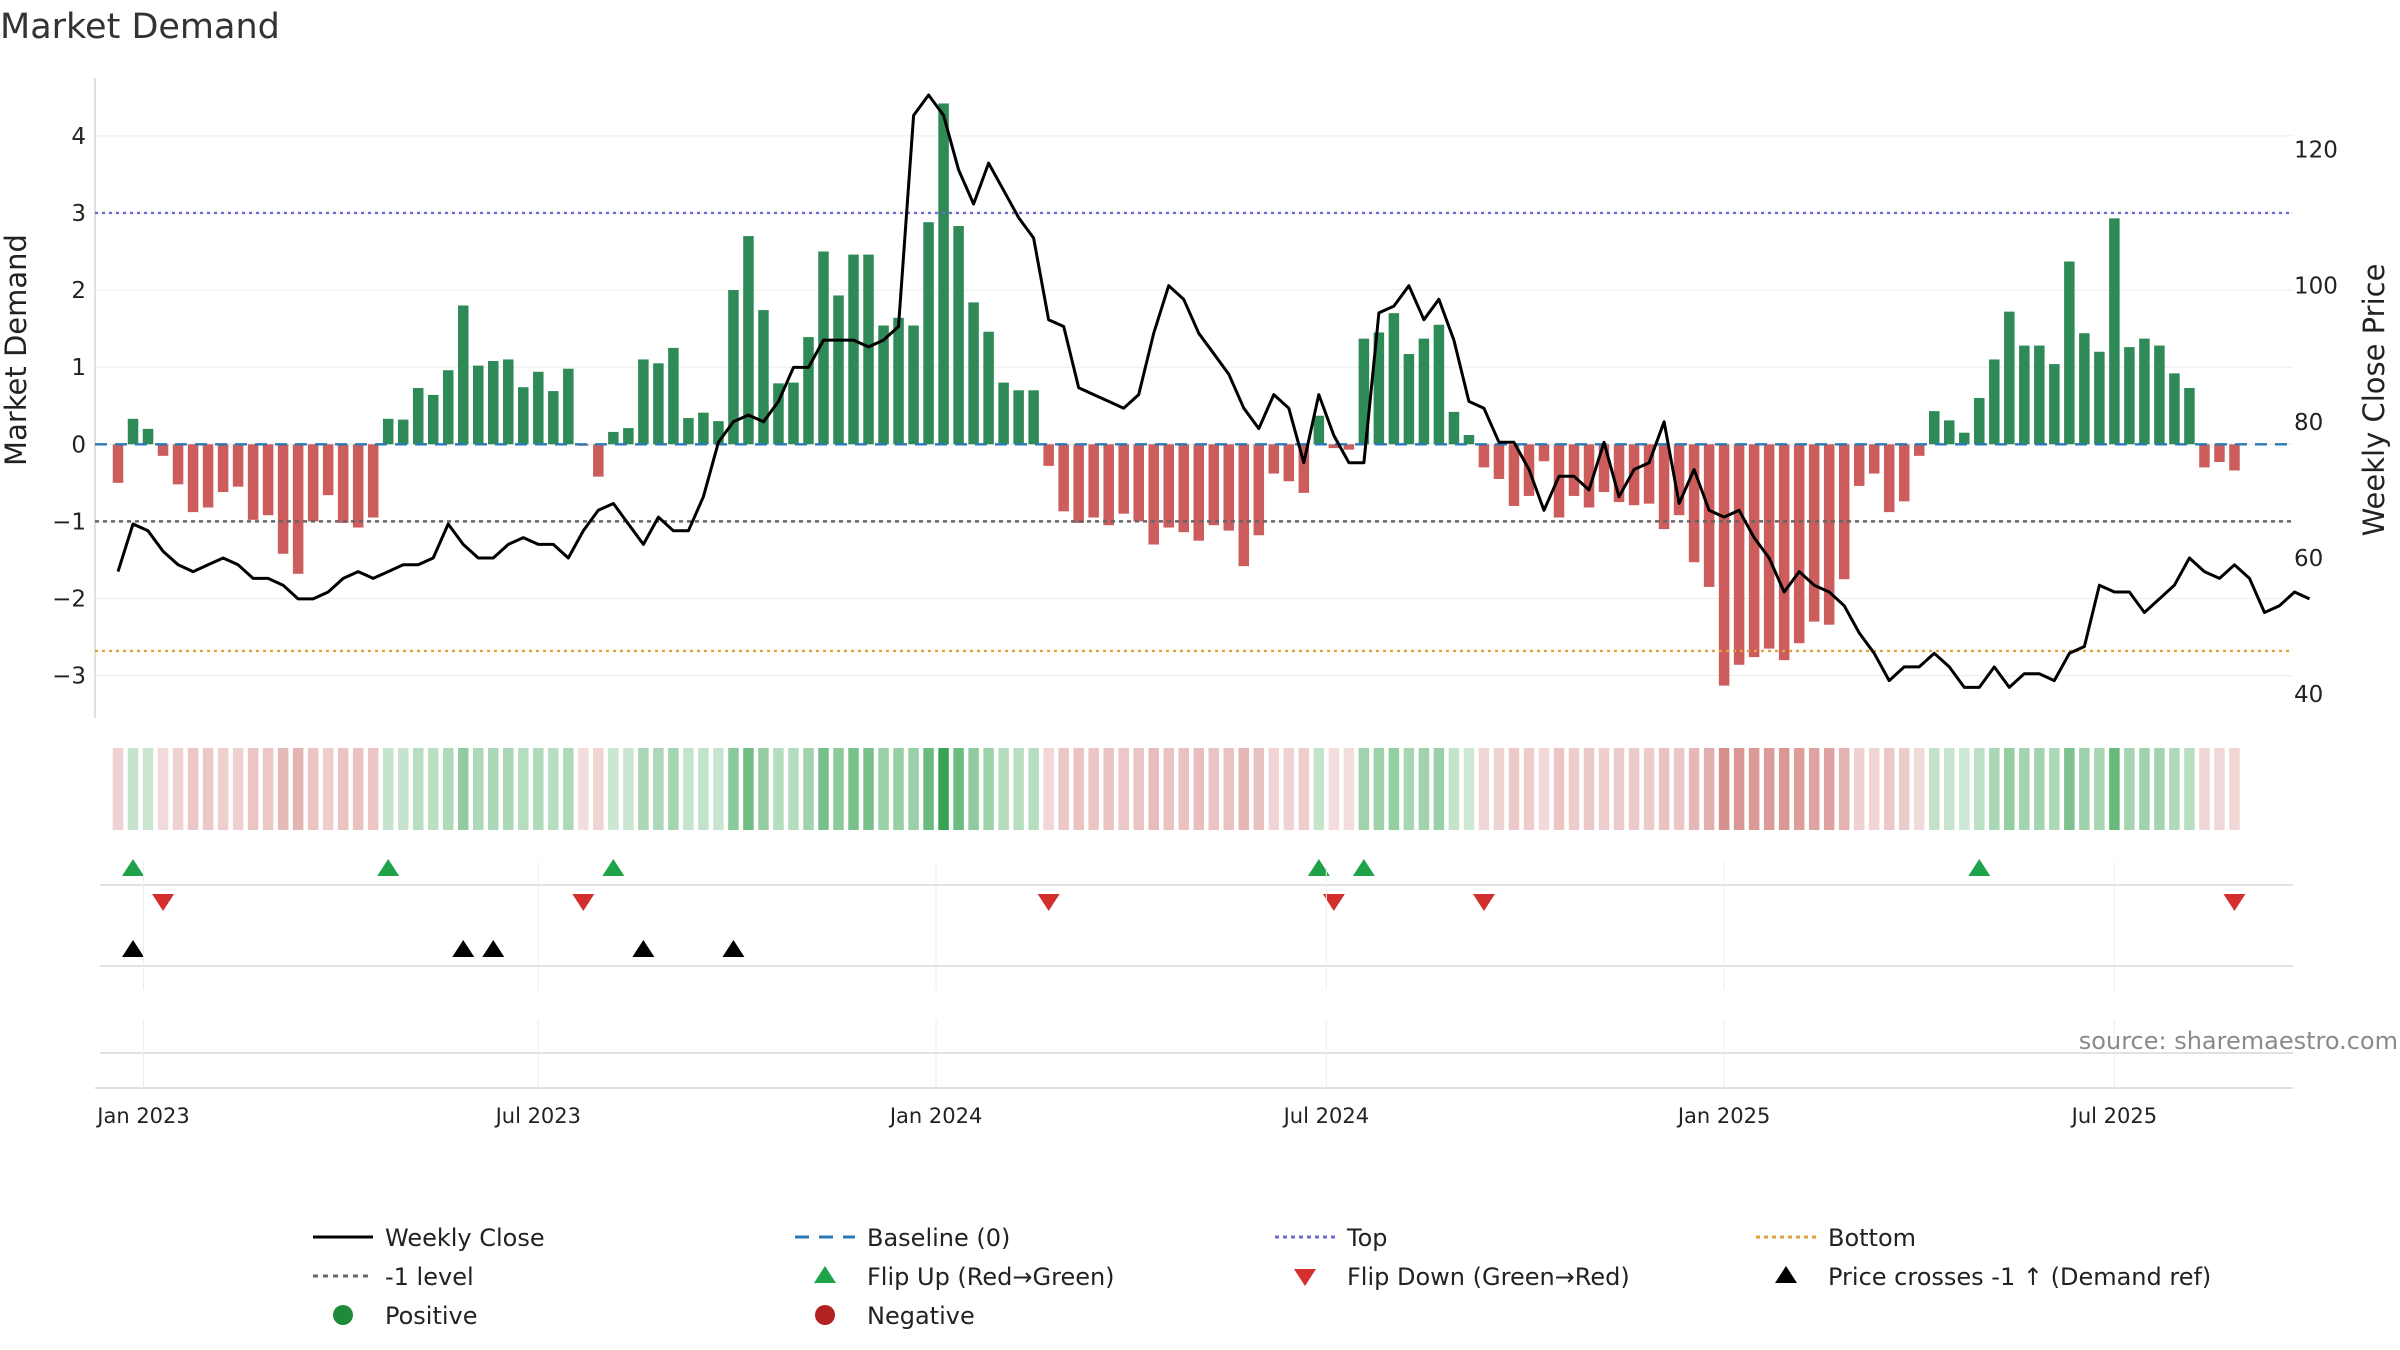 This screenshot has height=1350, width=2400. What do you see at coordinates (825, 1274) in the screenshot?
I see `legend-marker-flip-up` at bounding box center [825, 1274].